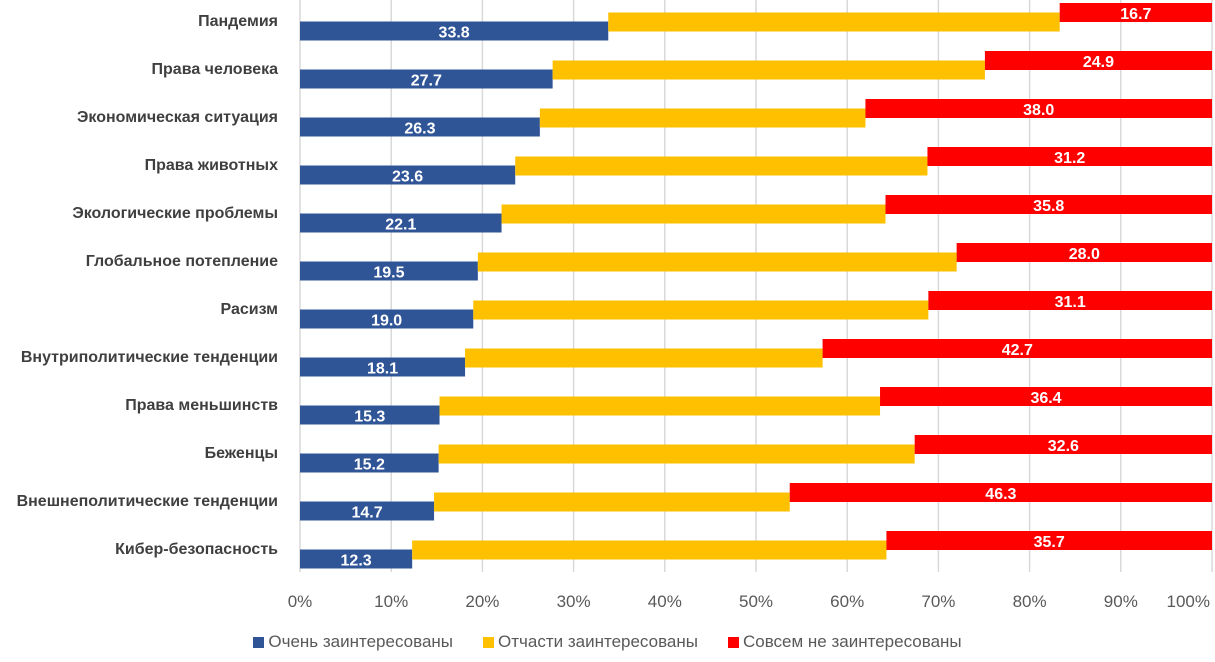 The width and height of the screenshot is (1215, 662). I want to click on data-label: 28.0, so click(1084, 254).